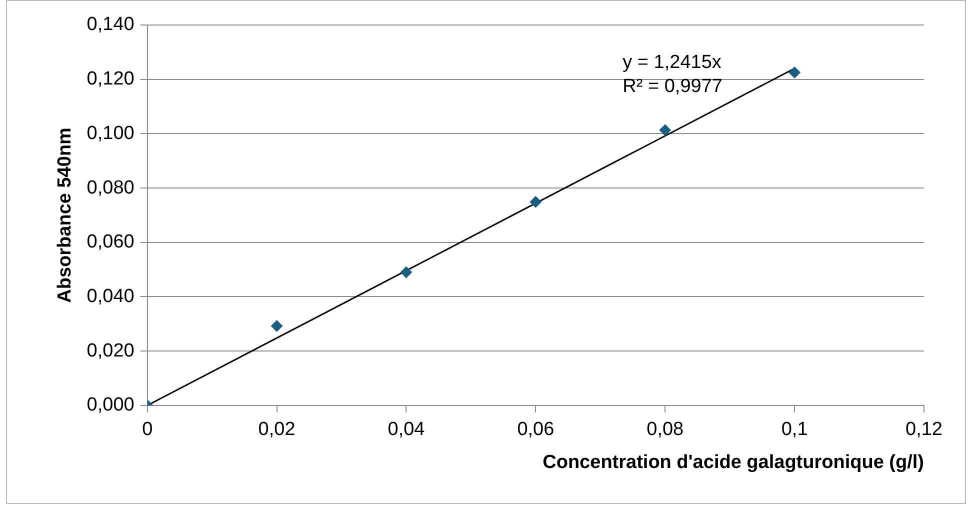 Image resolution: width=969 pixels, height=506 pixels. Describe the element at coordinates (110, 79) in the screenshot. I see `y-tick-label: 0,120` at that location.